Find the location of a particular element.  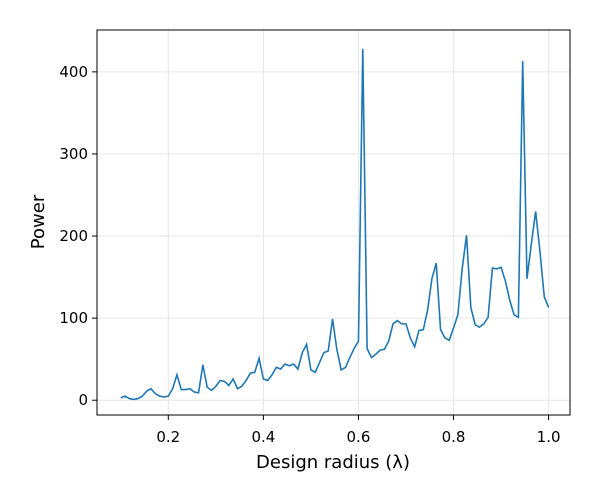

y-tick-label: 400 is located at coordinates (73, 72).